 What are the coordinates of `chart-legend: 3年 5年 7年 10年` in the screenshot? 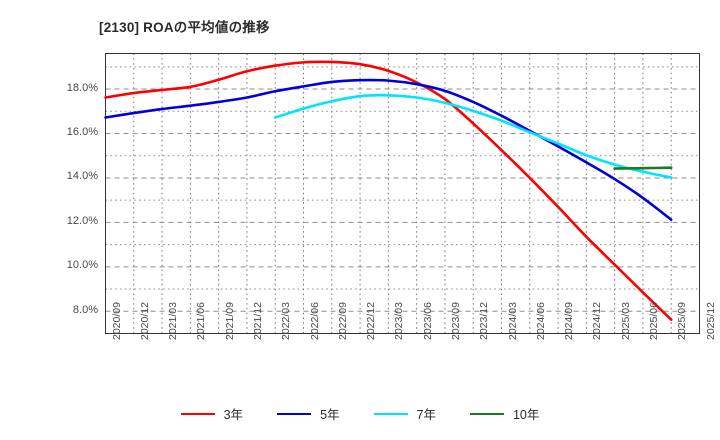 It's located at (360, 413).